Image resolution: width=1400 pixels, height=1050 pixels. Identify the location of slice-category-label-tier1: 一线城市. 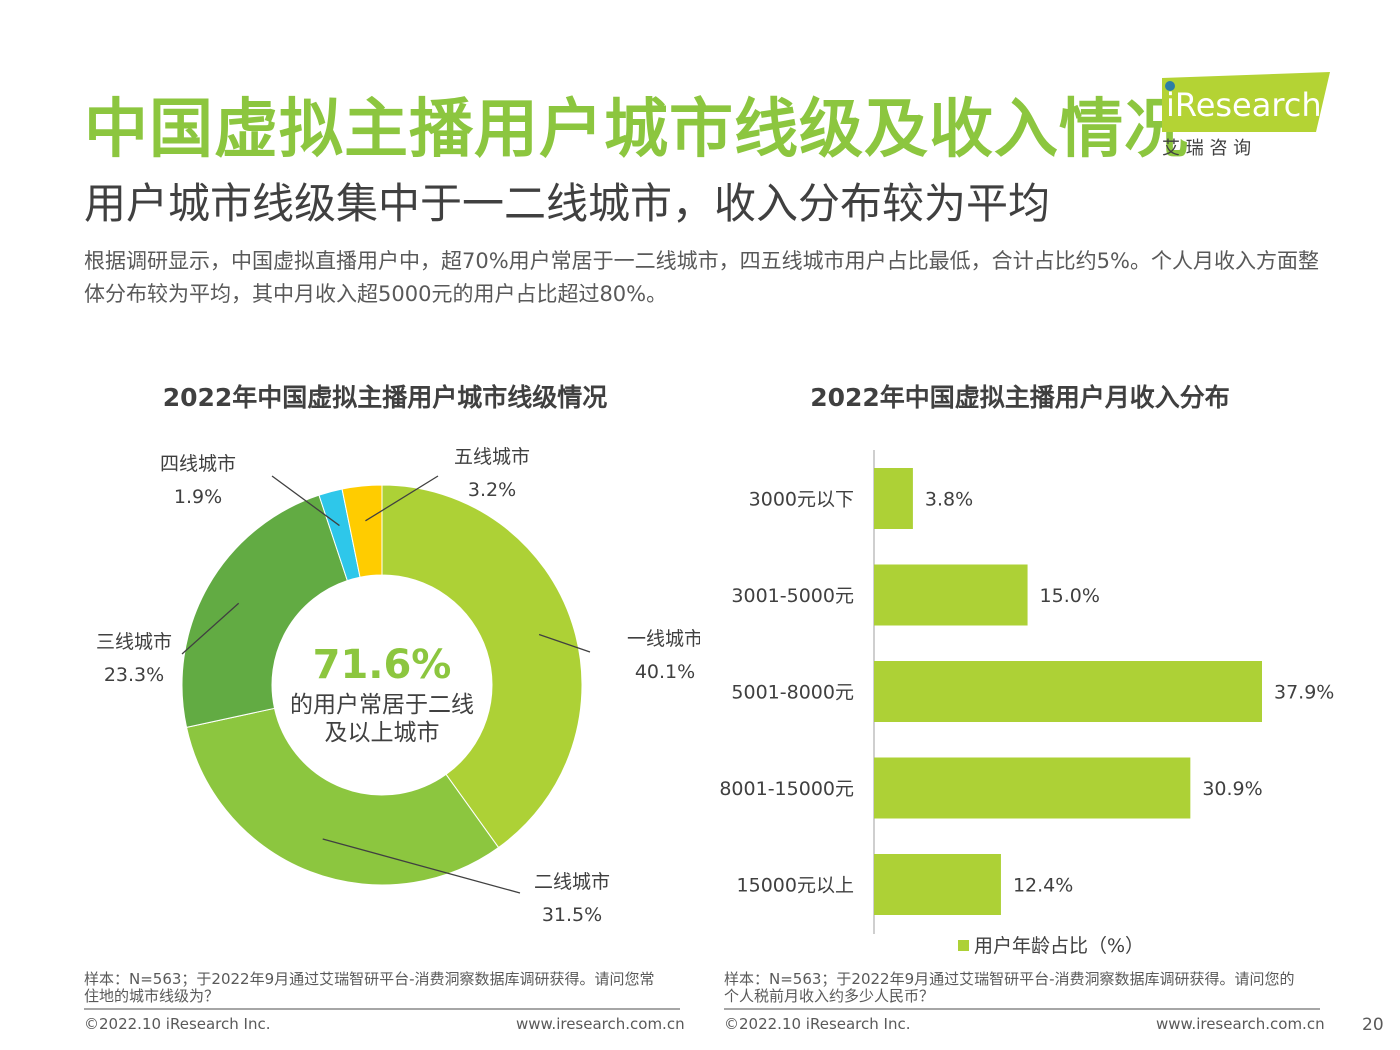
(663, 639).